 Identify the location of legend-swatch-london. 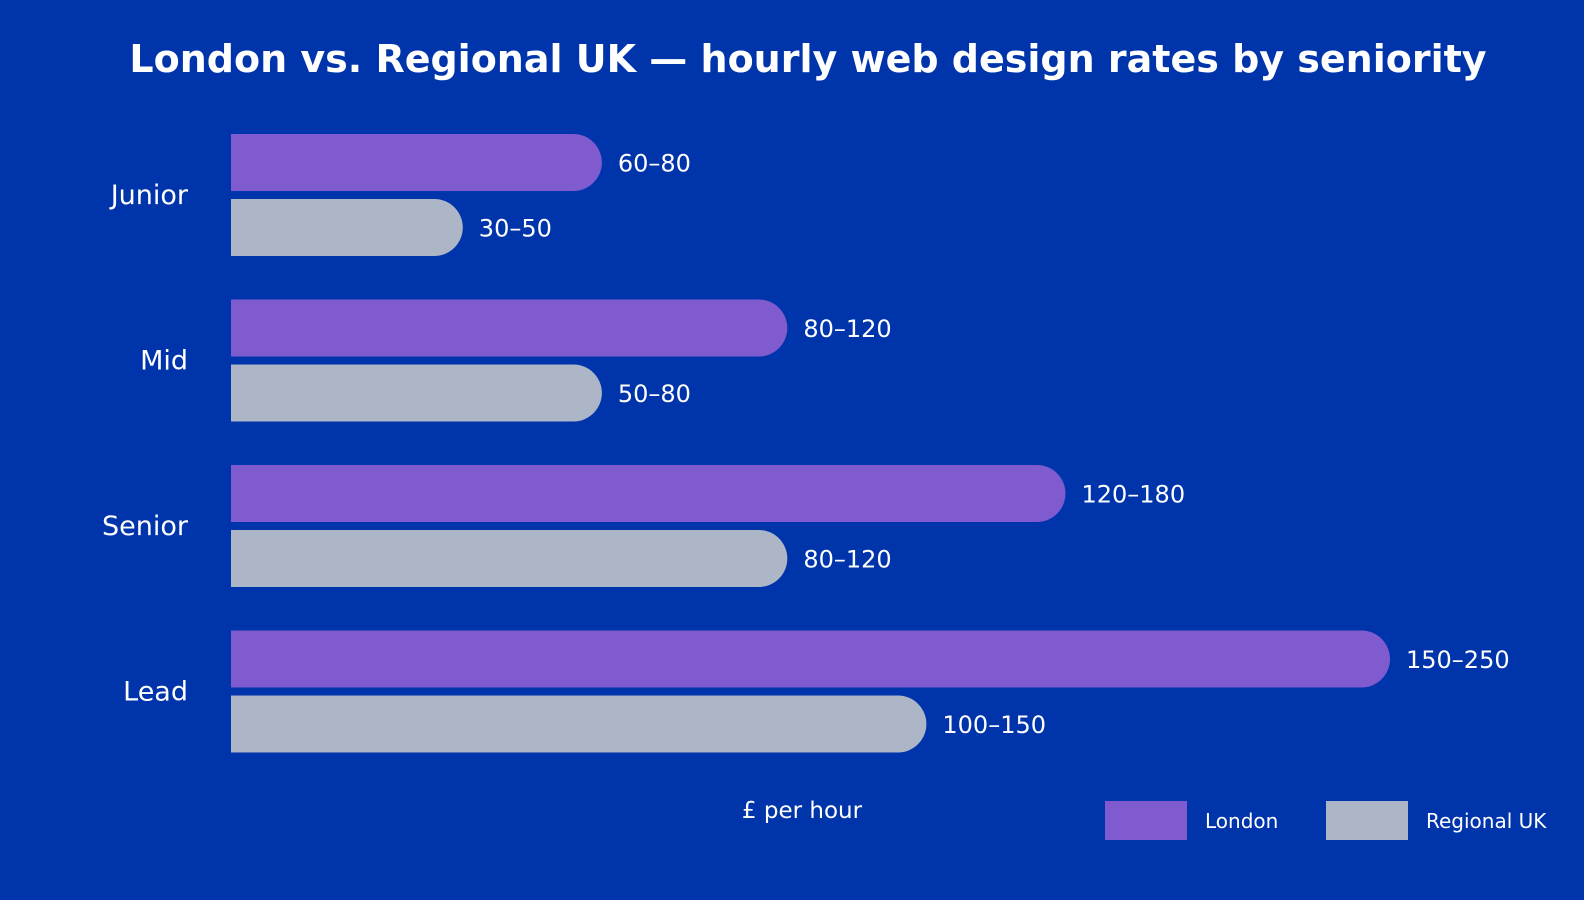
(1146, 820).